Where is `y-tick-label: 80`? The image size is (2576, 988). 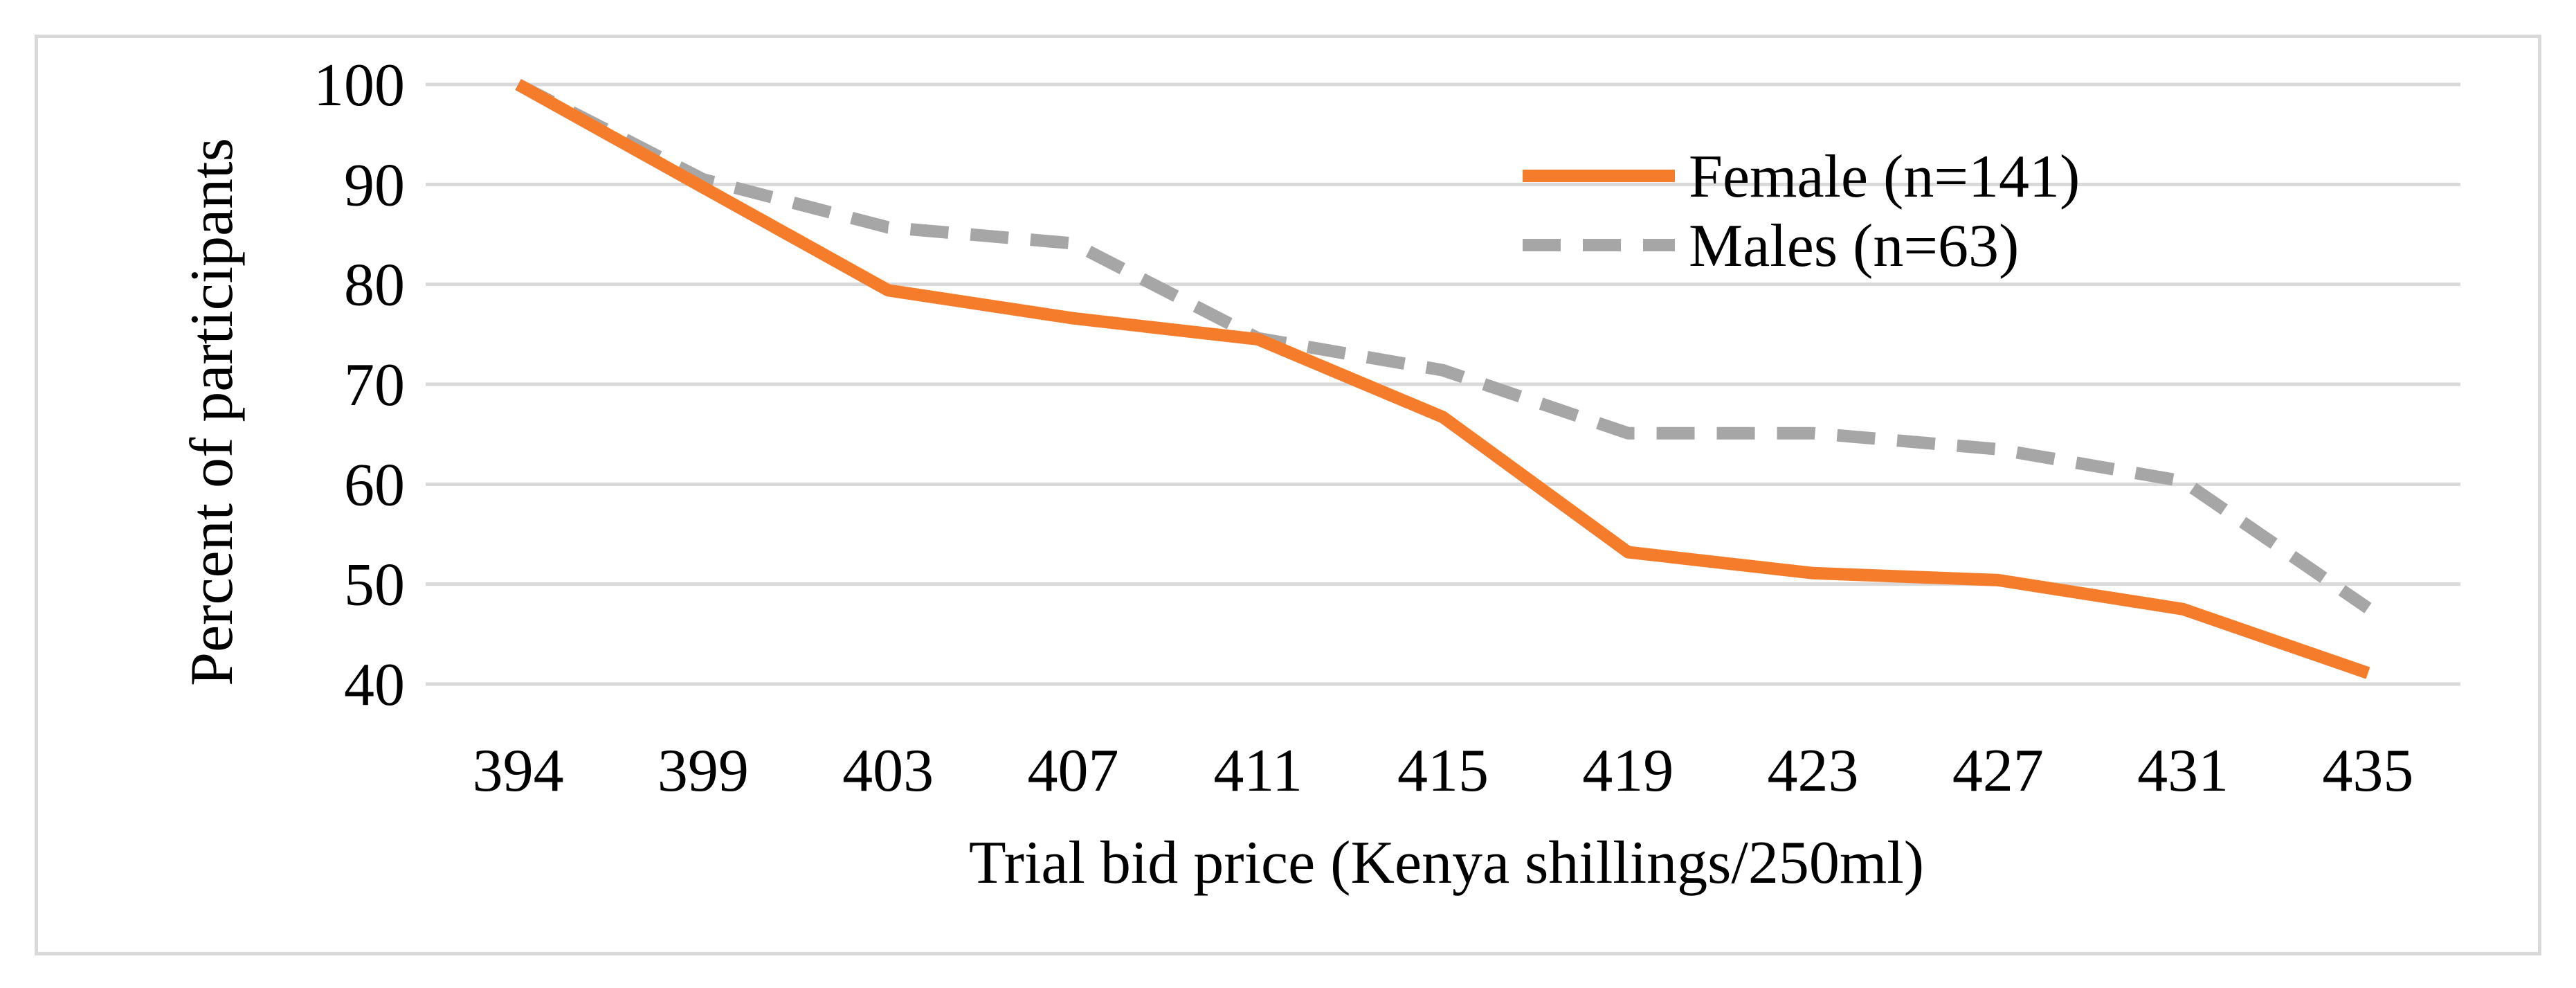 y-tick-label: 80 is located at coordinates (374, 285).